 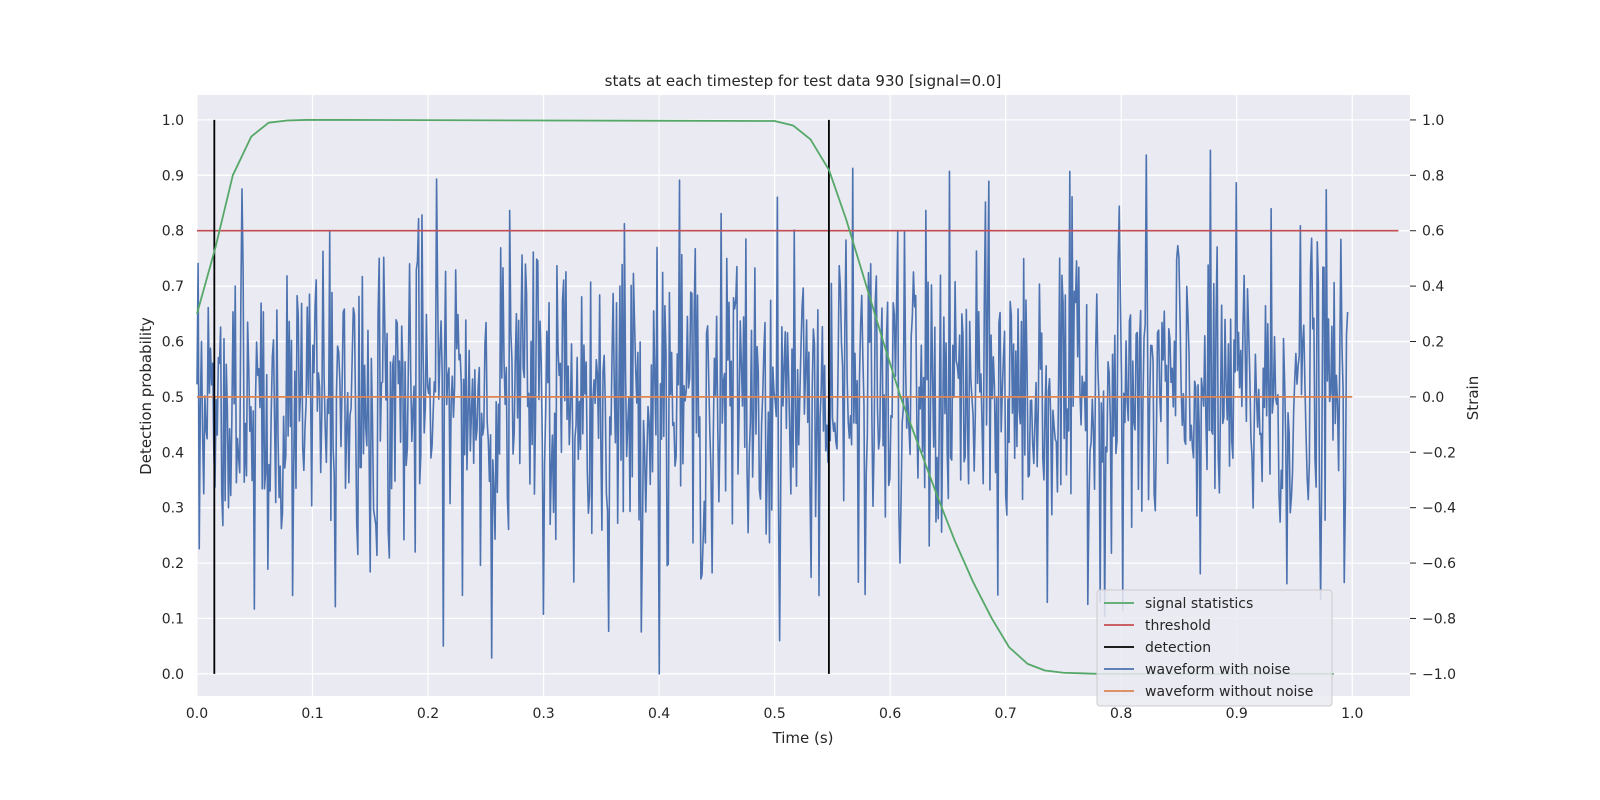 What do you see at coordinates (173, 121) in the screenshot?
I see `y-tick-label: 1.0` at bounding box center [173, 121].